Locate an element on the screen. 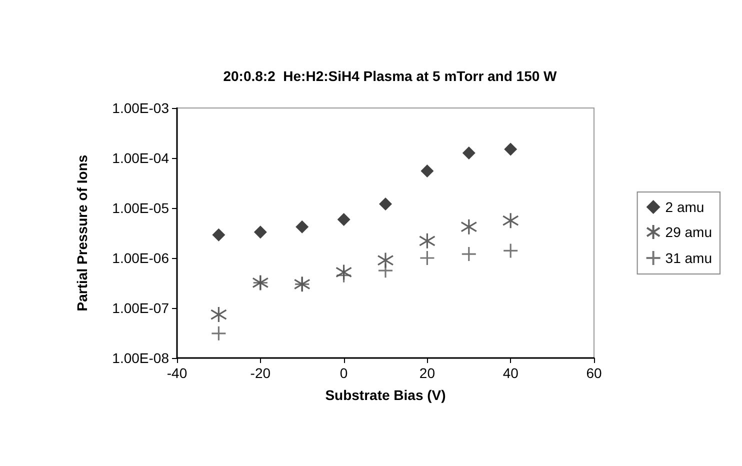 Image resolution: width=742 pixels, height=466 pixels. y-tick-label: 1.00E-08 is located at coordinates (141, 358).